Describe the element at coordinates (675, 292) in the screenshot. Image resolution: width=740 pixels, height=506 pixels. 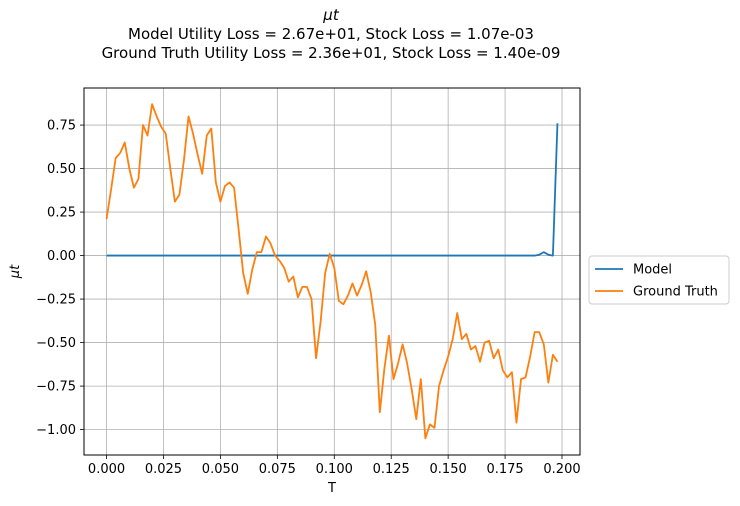
I see `legend-label-ground-truth: Ground Truth` at that location.